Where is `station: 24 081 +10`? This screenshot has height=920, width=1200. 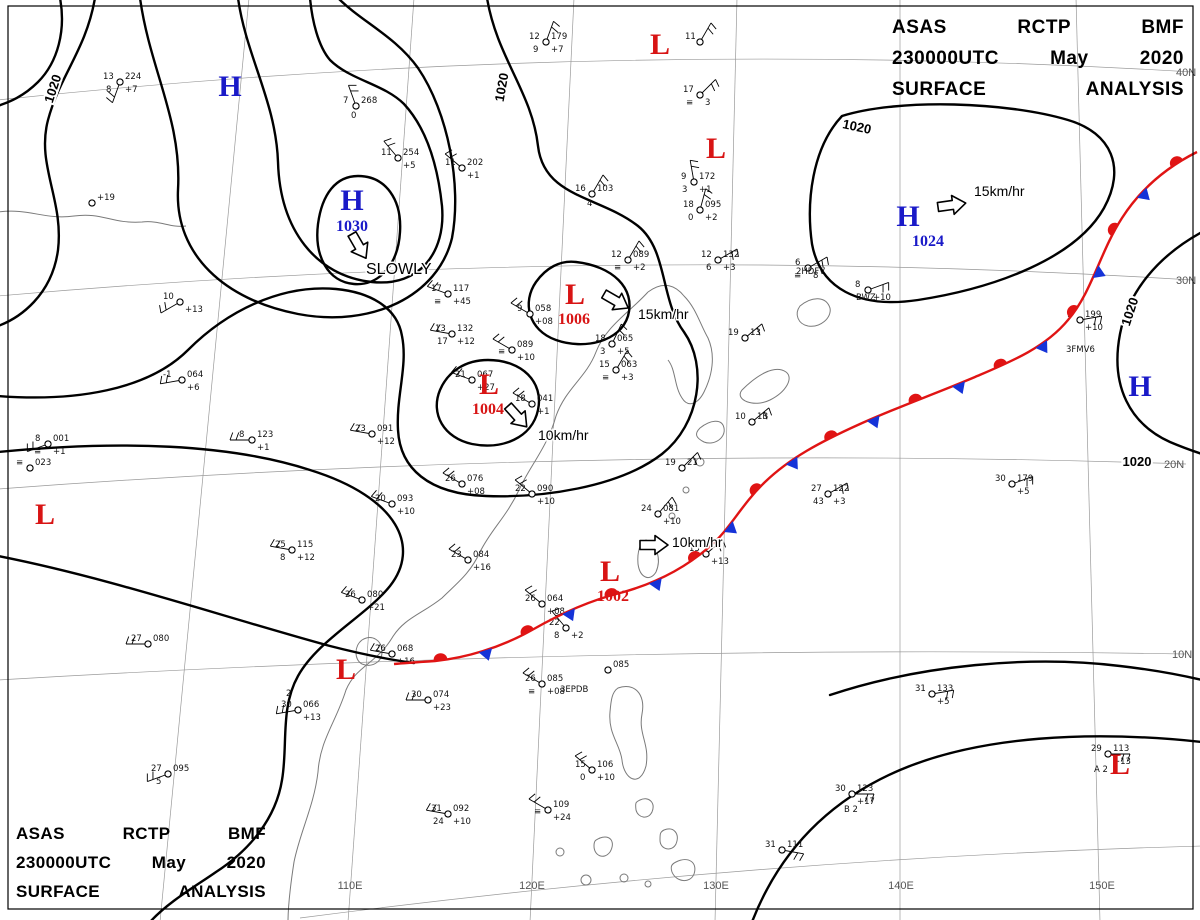
station: 24 081 +10 is located at coordinates (661, 511).